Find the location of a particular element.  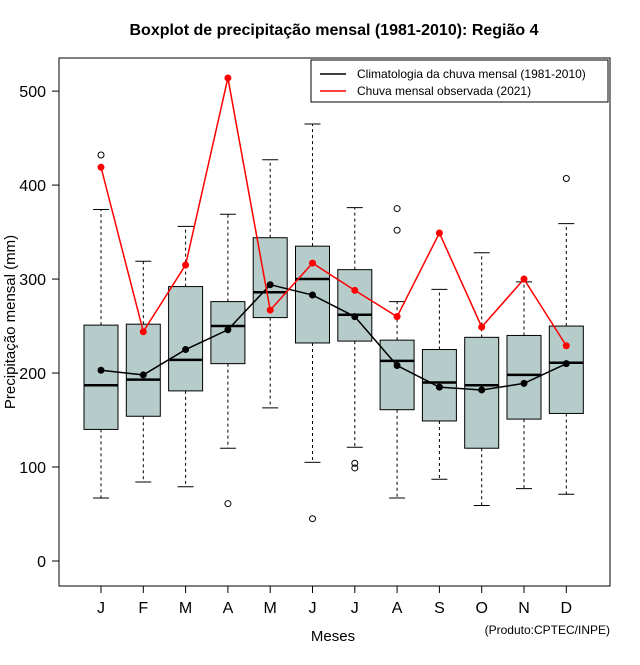

x-tick-label: D is located at coordinates (567, 608).